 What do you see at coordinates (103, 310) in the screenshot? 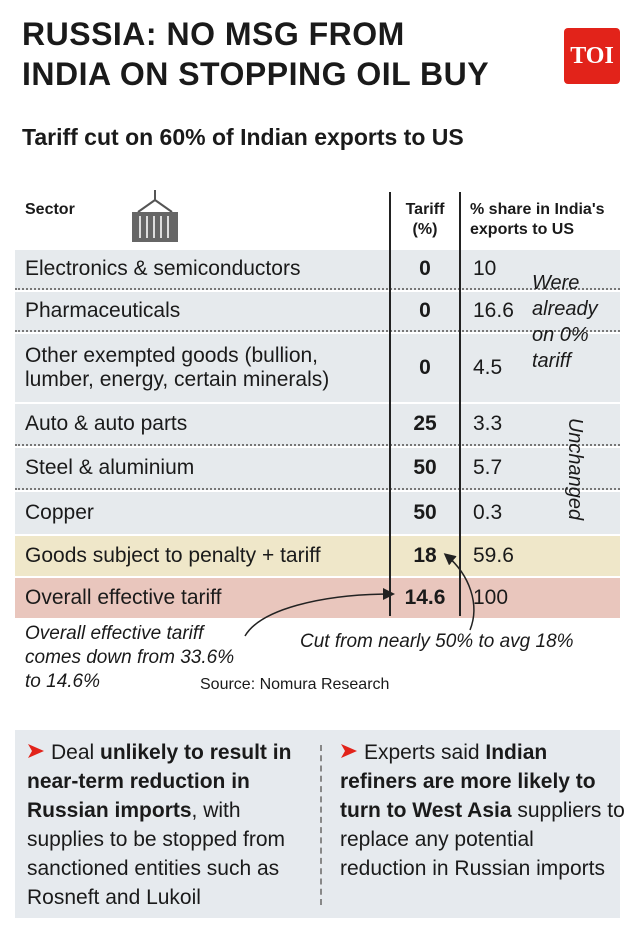
I see `sector-cell: Pharmaceuticals` at bounding box center [103, 310].